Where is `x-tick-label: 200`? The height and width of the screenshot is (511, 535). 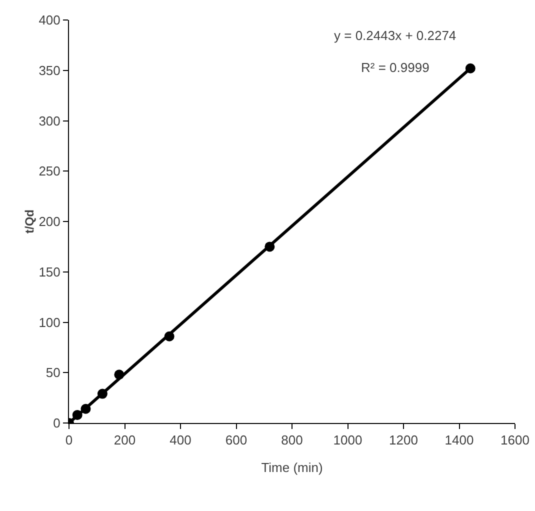
x-tick-label: 200 is located at coordinates (125, 440).